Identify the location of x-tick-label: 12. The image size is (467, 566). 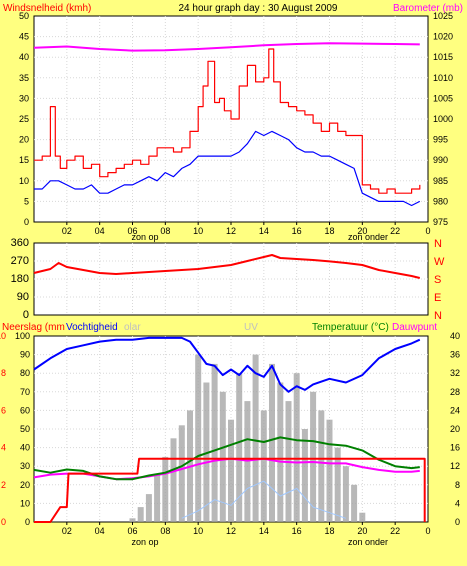
(231, 531).